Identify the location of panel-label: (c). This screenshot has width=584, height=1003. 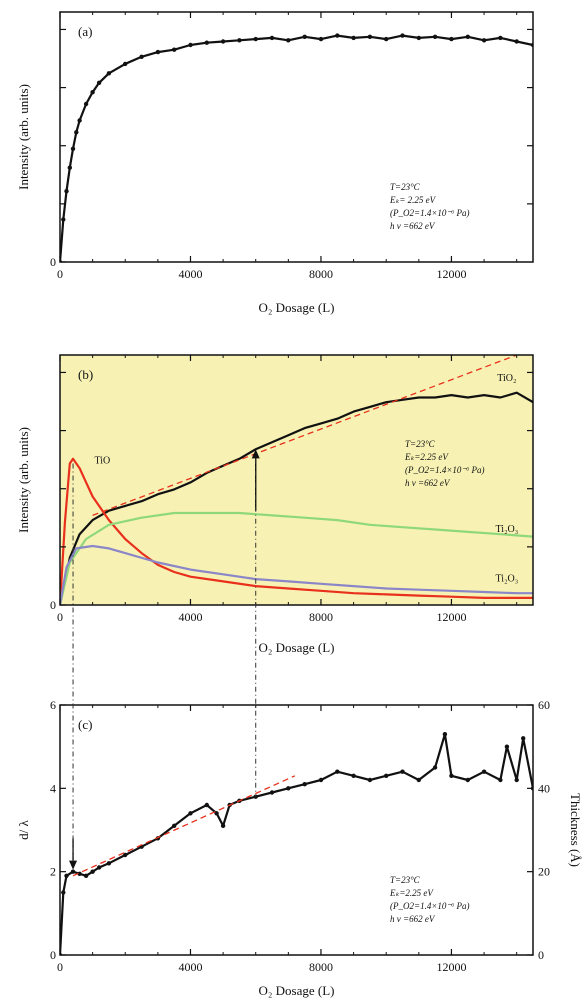
(85, 724).